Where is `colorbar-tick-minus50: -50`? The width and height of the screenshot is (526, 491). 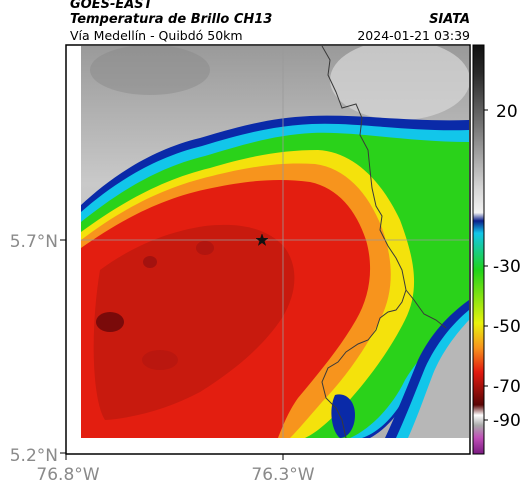 colorbar-tick-minus50: -50 is located at coordinates (507, 327).